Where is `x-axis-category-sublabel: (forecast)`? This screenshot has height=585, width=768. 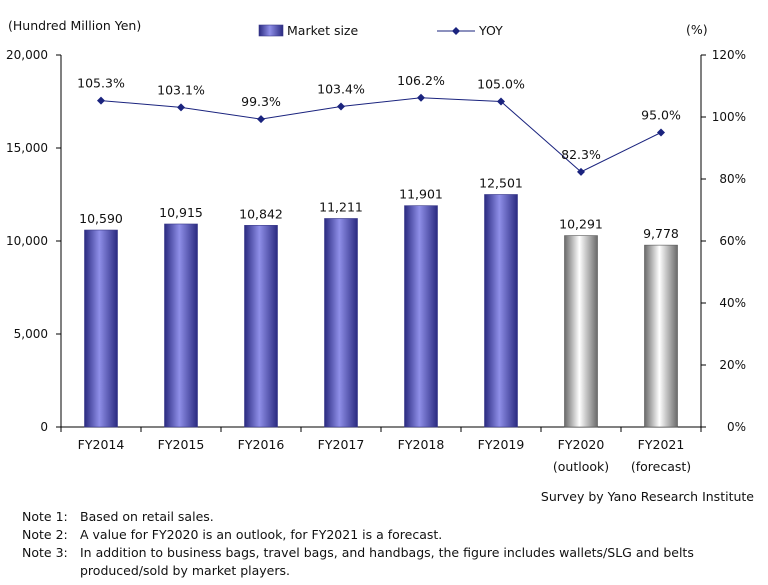
x-axis-category-sublabel: (forecast) is located at coordinates (661, 466).